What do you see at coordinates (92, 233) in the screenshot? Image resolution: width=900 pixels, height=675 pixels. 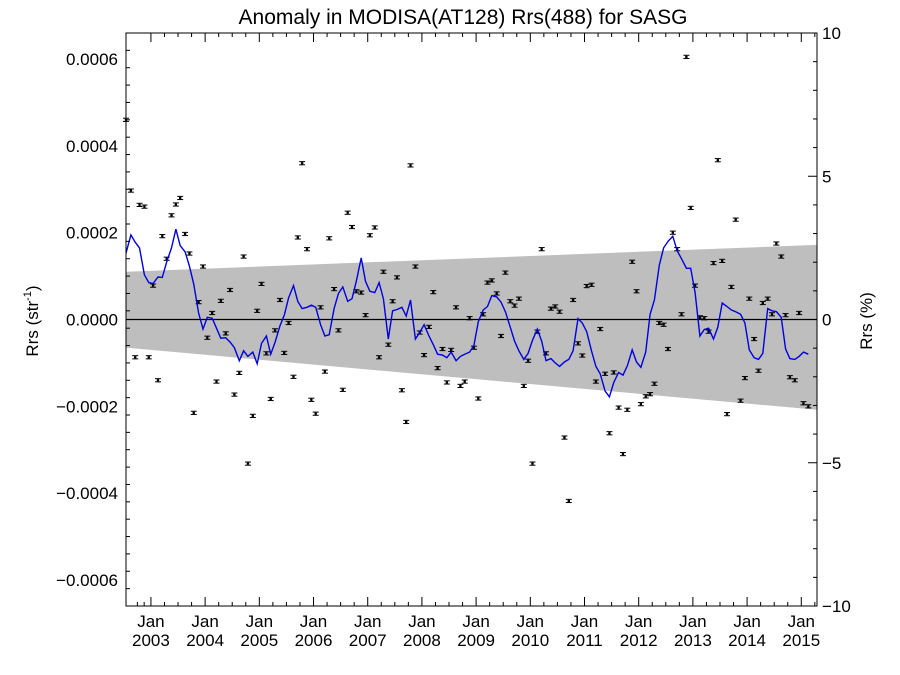 I see `y-tick-label: 0.0002` at bounding box center [92, 233].